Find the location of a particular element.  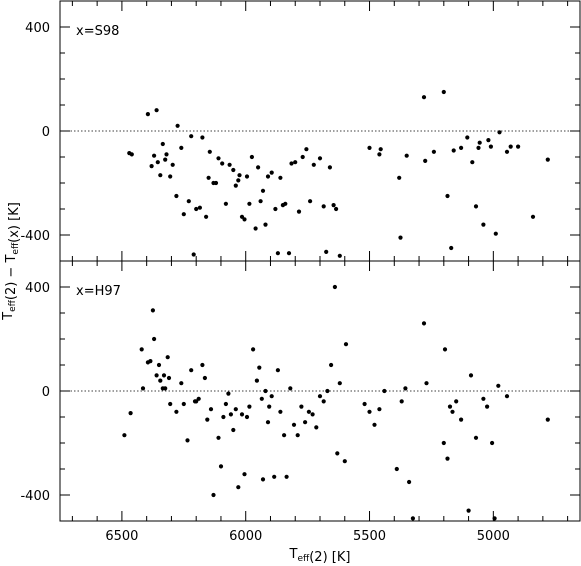

y-tick-label: 0 is located at coordinates (46, 392).